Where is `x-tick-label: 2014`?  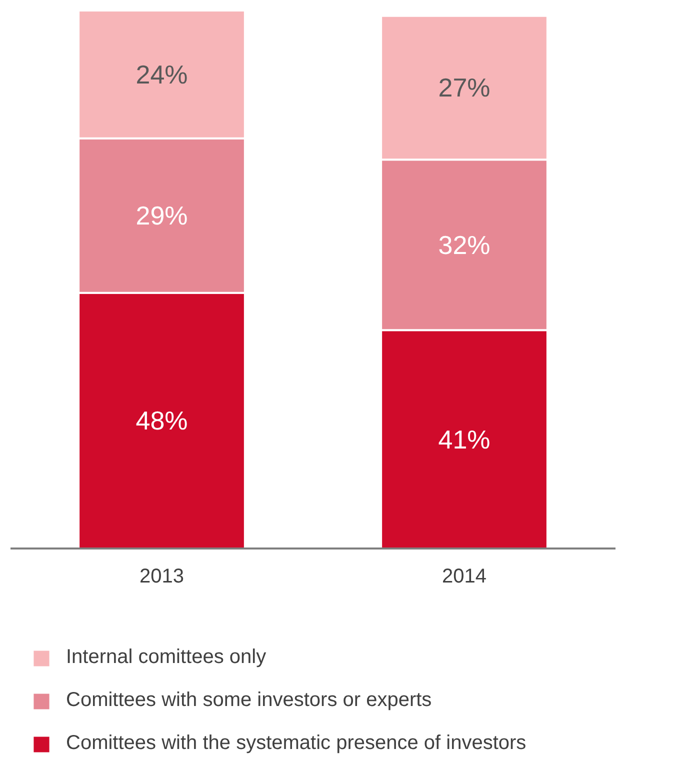
x-tick-label: 2014 is located at coordinates (464, 577).